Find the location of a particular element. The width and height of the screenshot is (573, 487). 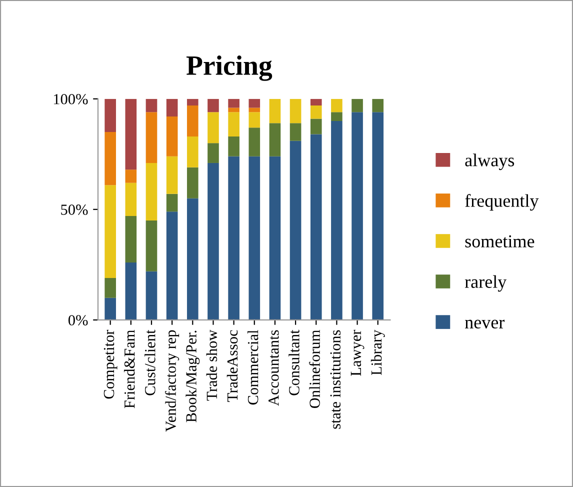

x-tick-label: Onlineforum is located at coordinates (314, 369).